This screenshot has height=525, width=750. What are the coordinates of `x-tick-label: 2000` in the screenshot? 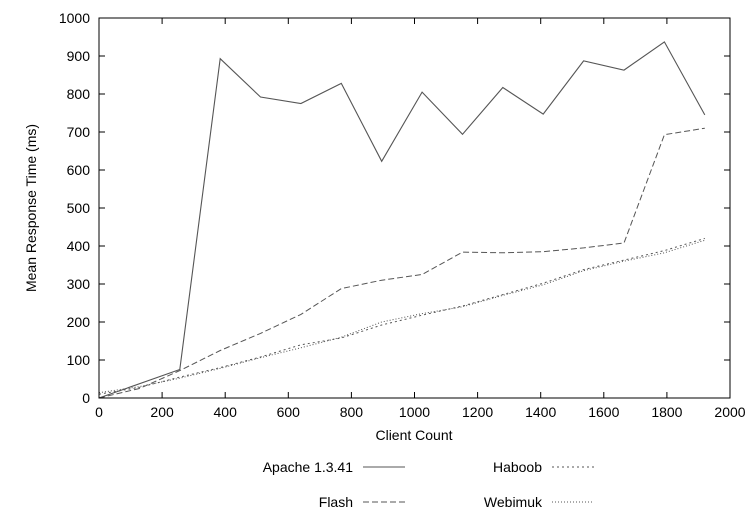 It's located at (729, 412).